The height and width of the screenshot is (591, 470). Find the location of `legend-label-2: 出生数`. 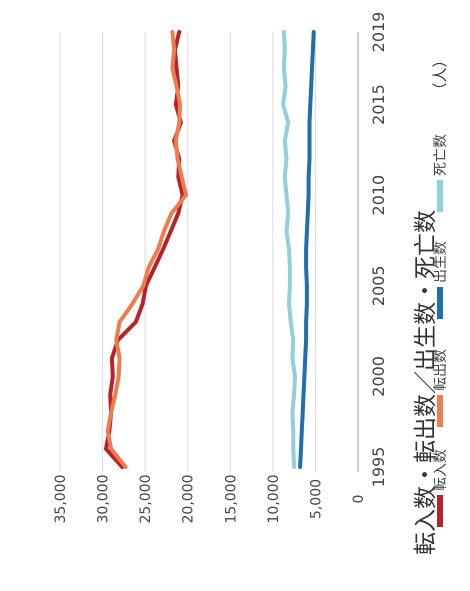

legend-label-2: 出生数 is located at coordinates (441, 262).